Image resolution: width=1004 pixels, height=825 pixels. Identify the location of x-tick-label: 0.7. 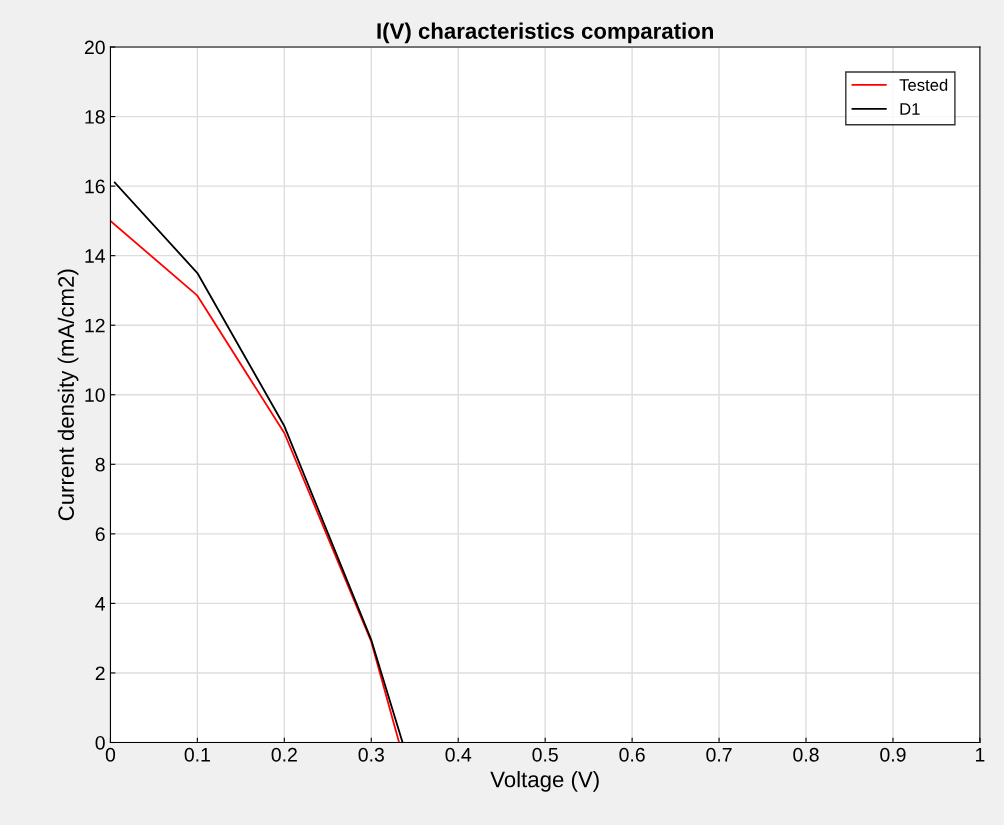
(719, 754).